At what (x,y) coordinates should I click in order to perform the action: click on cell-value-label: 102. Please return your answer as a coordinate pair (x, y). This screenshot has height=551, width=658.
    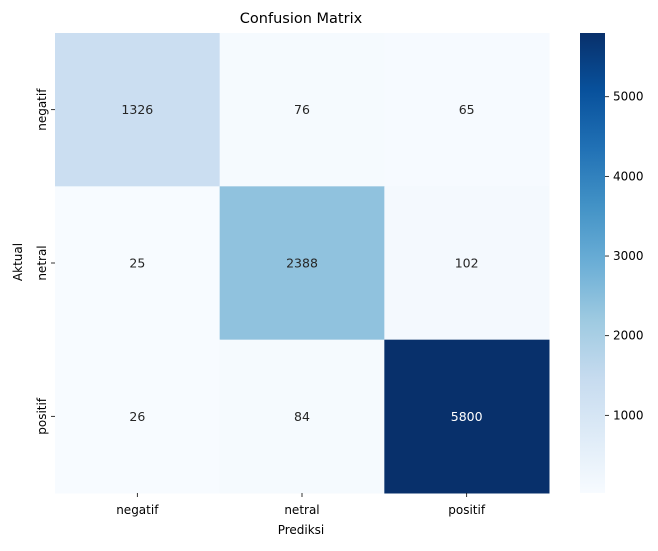
    Looking at the image, I should click on (467, 263).